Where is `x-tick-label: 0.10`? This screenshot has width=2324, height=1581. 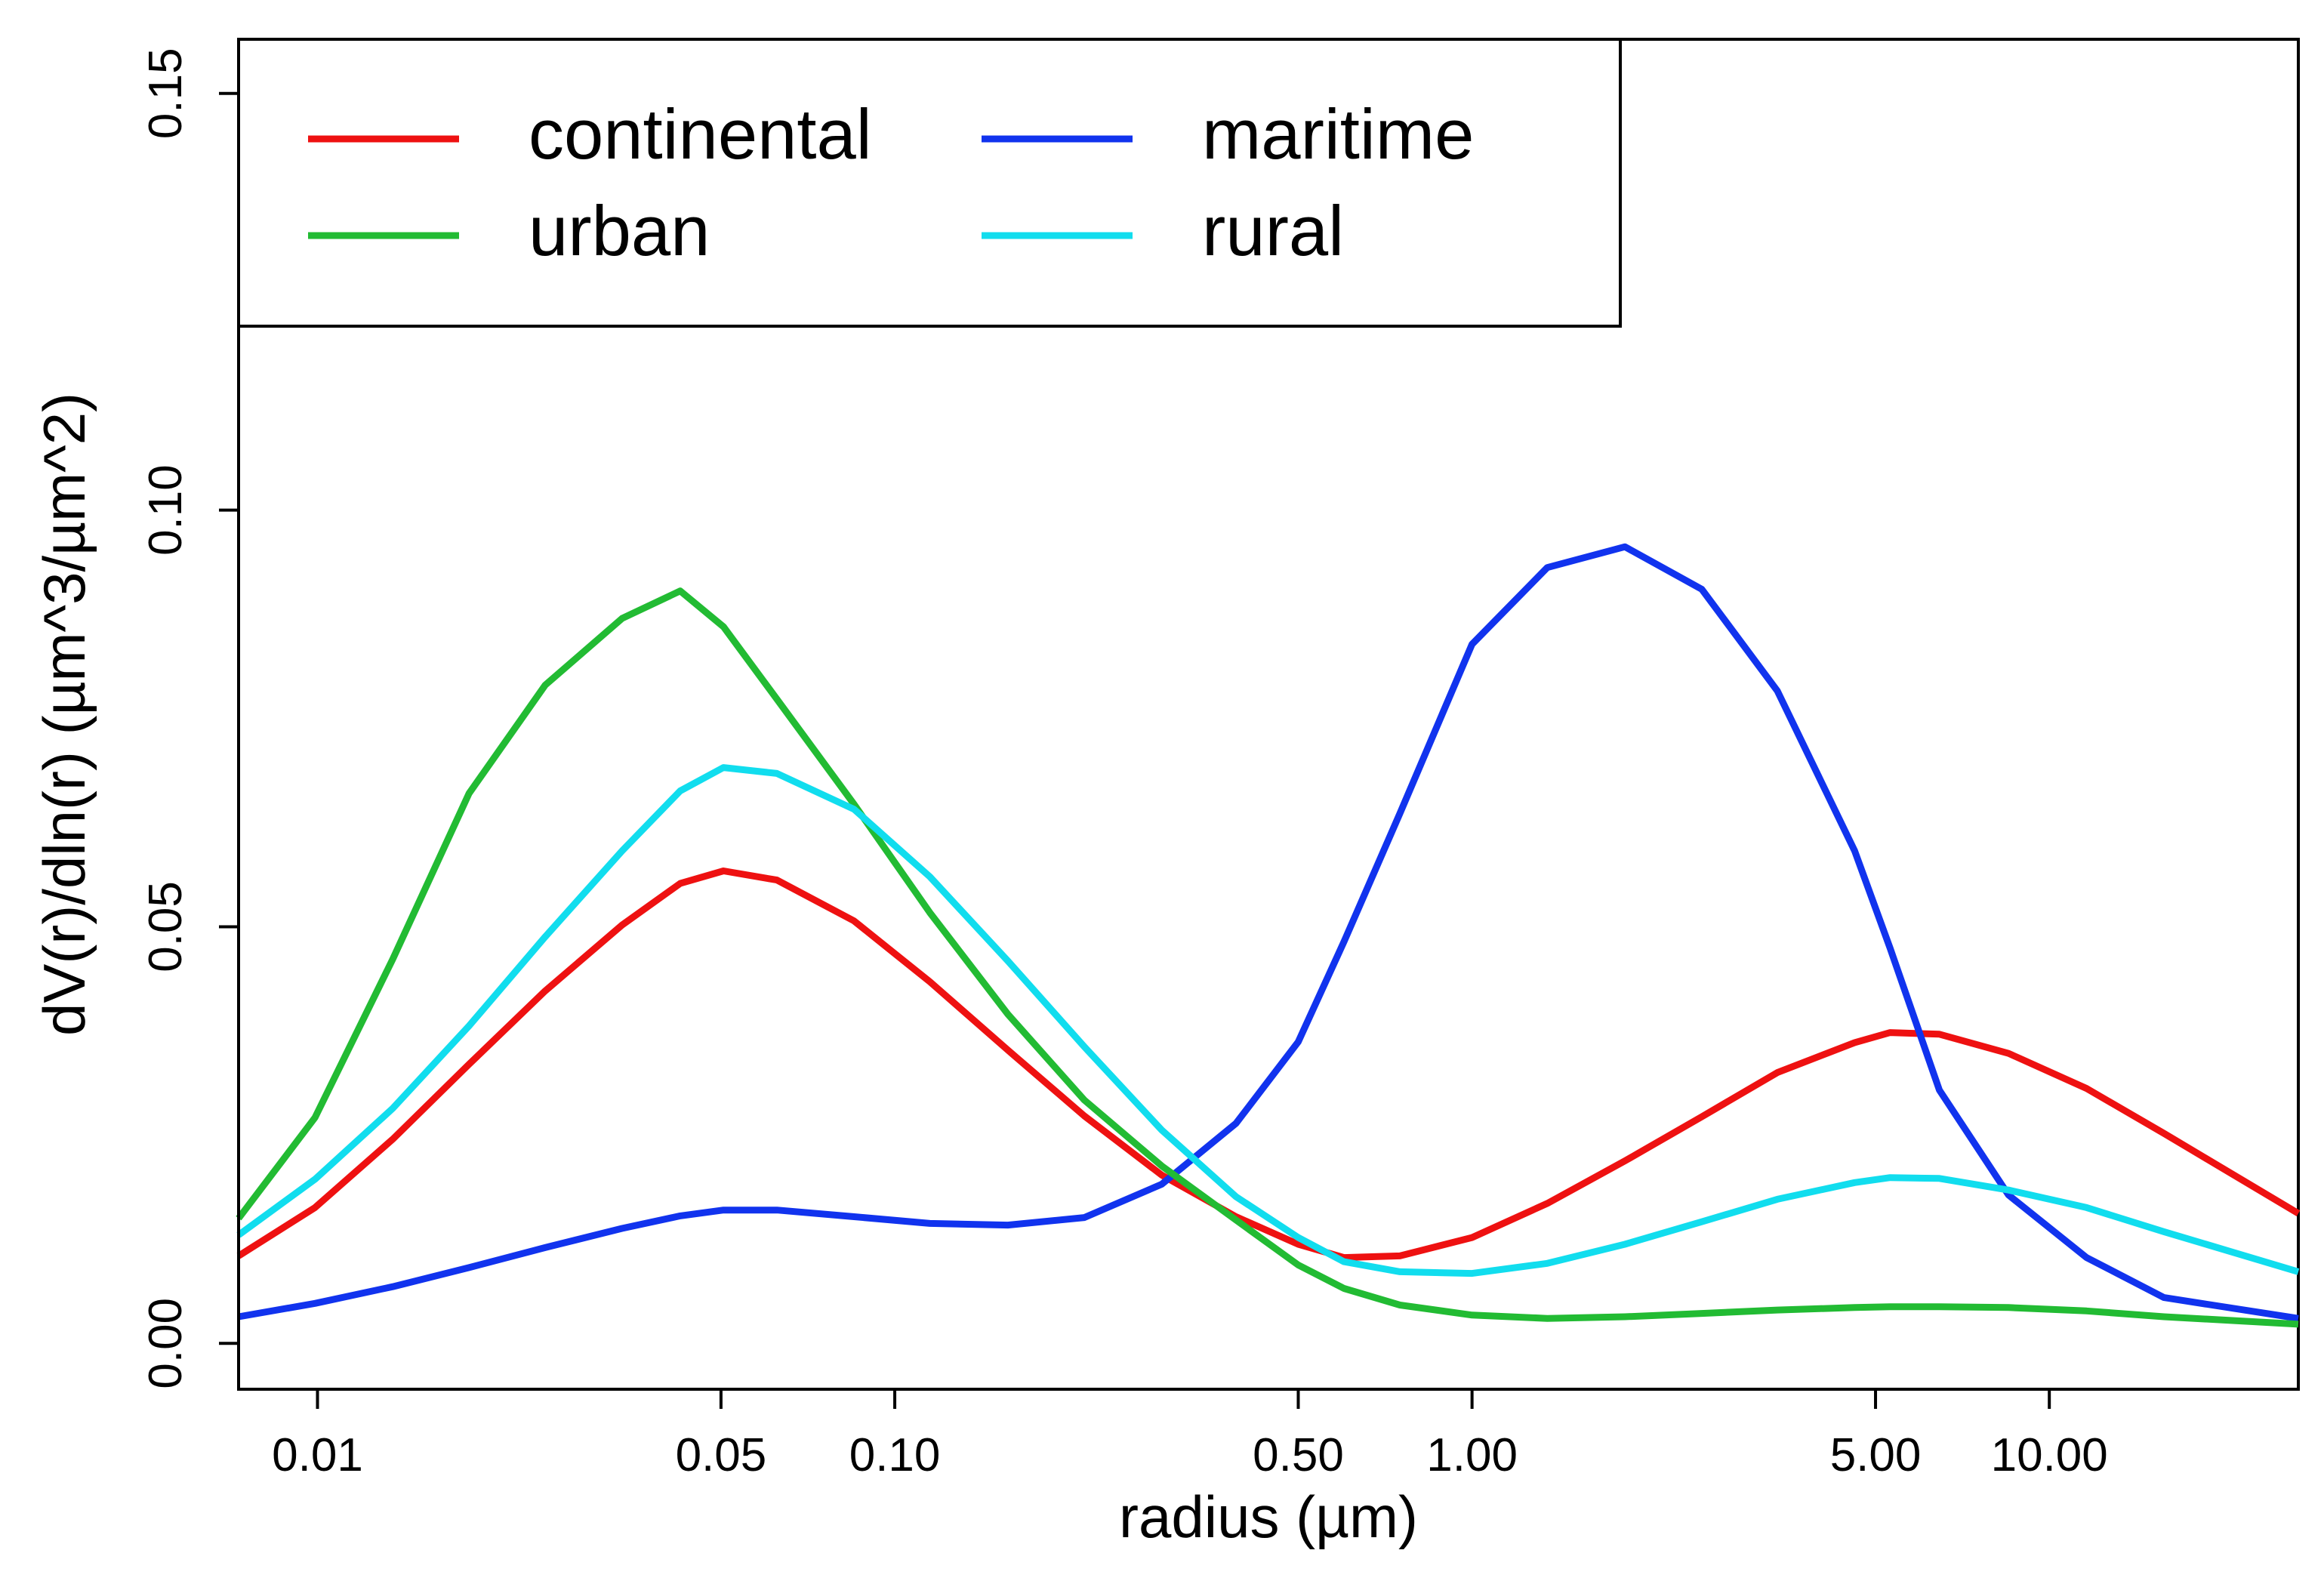 x-tick-label: 0.10 is located at coordinates (895, 1455).